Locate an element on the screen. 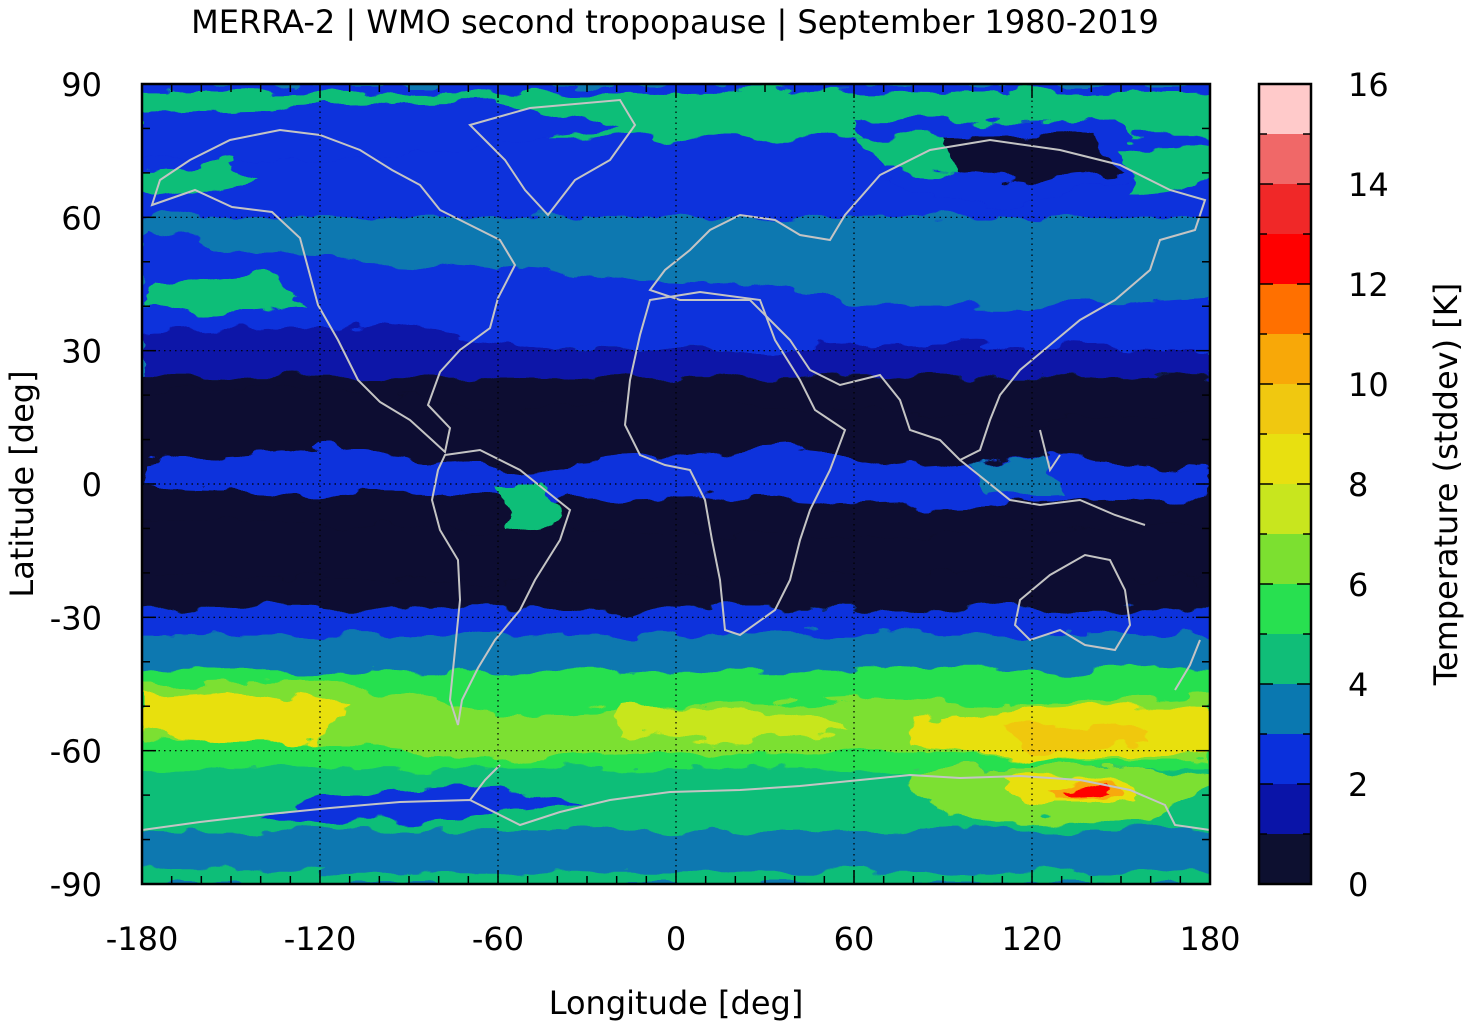 This screenshot has height=1029, width=1470. field-nh-tropic-min is located at coordinates (676, 399).